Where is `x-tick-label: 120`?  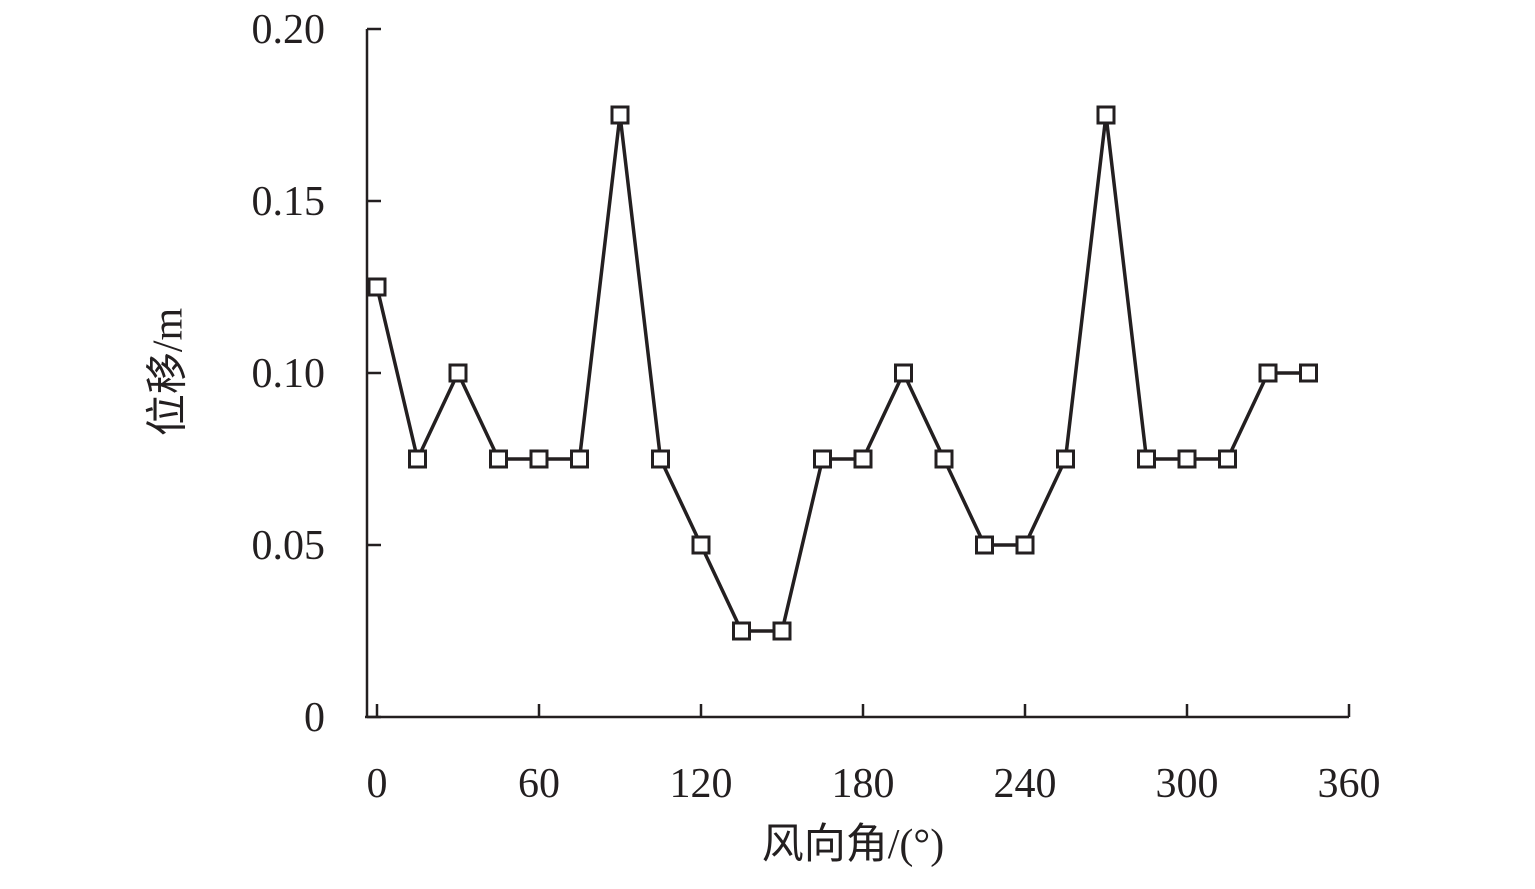
x-tick-label: 120 is located at coordinates (701, 784).